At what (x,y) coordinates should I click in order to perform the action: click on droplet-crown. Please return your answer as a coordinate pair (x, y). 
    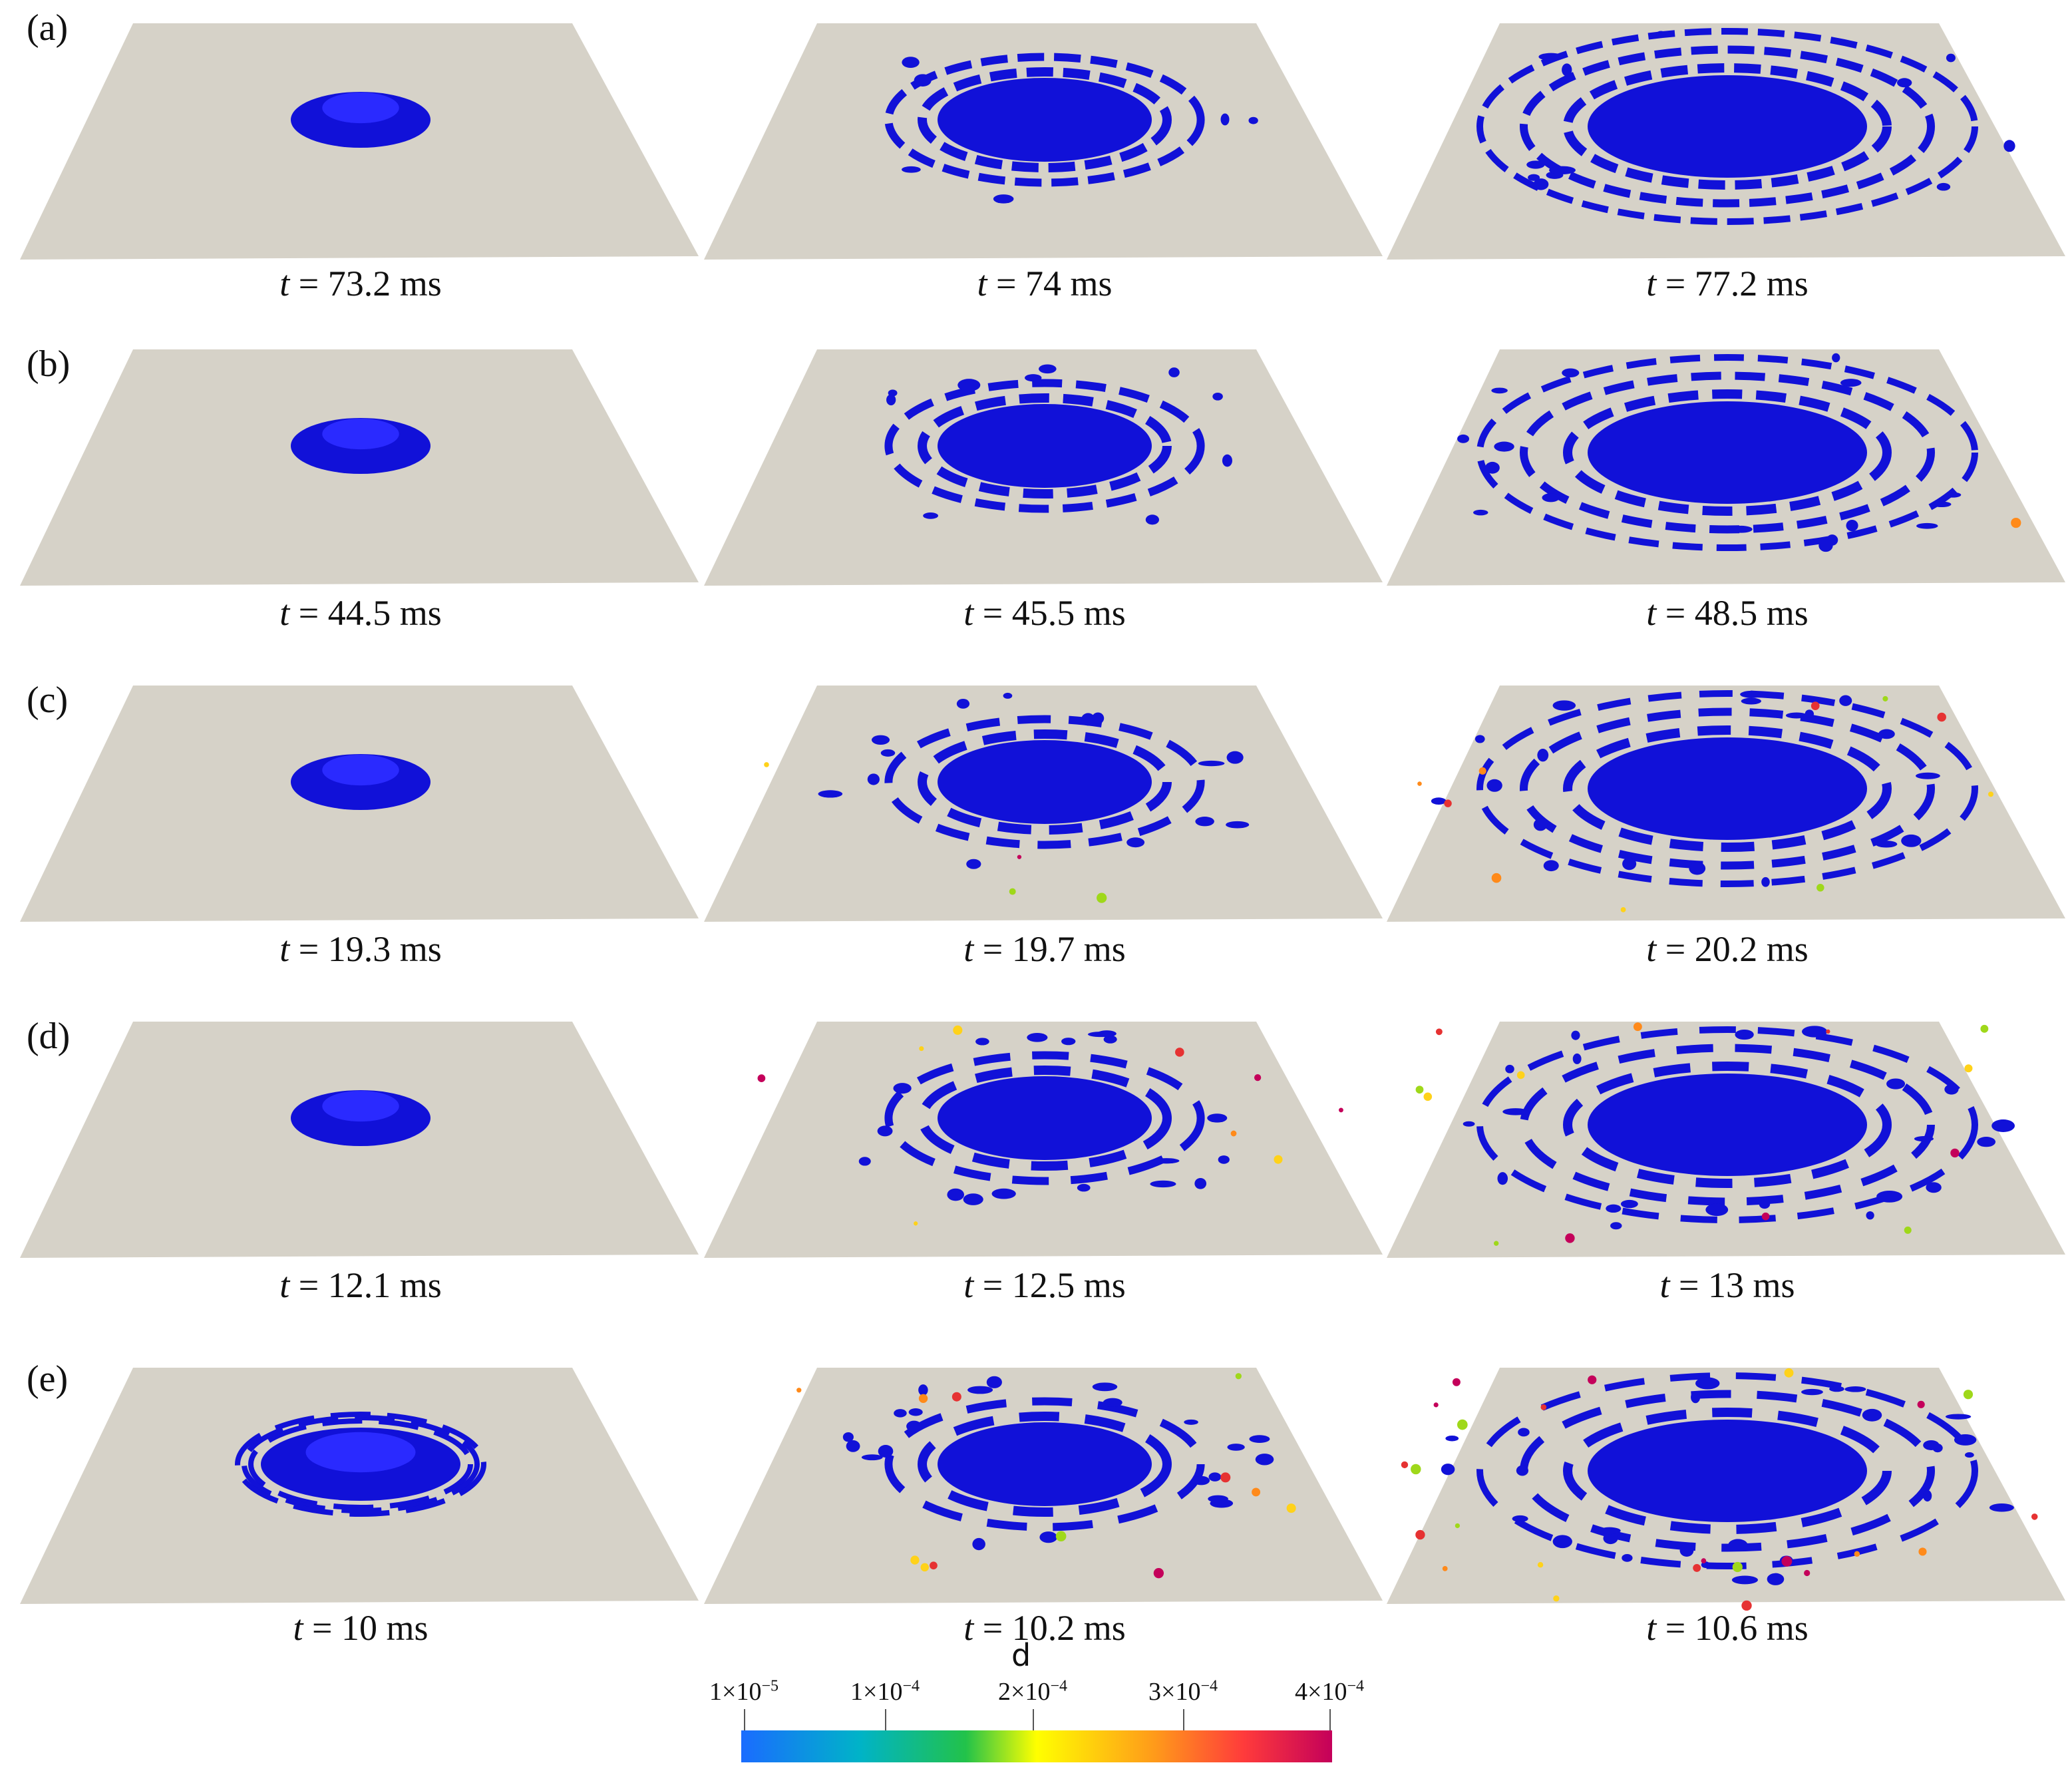
    Looking at the image, I should click on (361, 770).